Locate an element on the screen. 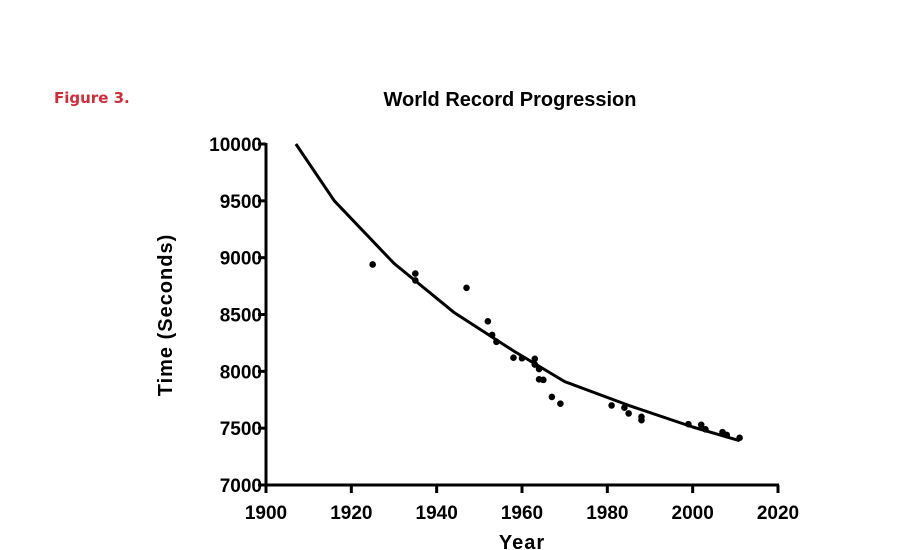 This screenshot has width=917, height=550. x-tick-label: 2020 is located at coordinates (778, 513).